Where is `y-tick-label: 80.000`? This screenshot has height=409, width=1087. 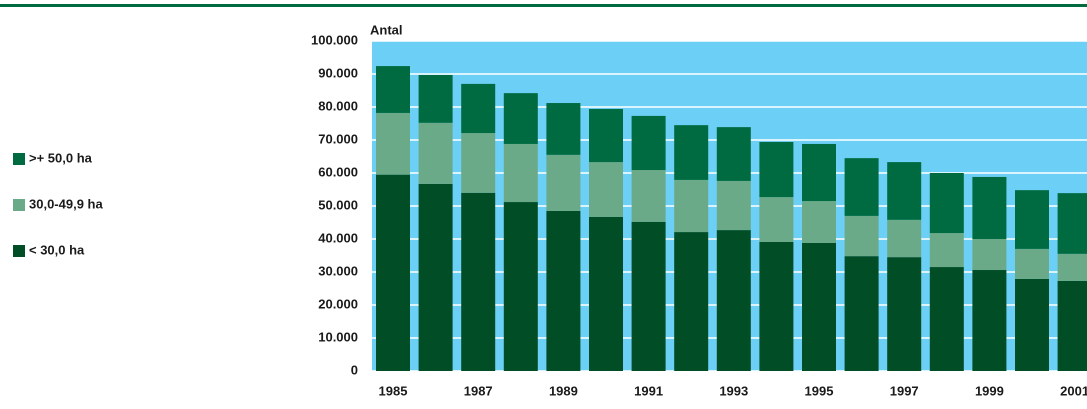
y-tick-label: 80.000 is located at coordinates (338, 105).